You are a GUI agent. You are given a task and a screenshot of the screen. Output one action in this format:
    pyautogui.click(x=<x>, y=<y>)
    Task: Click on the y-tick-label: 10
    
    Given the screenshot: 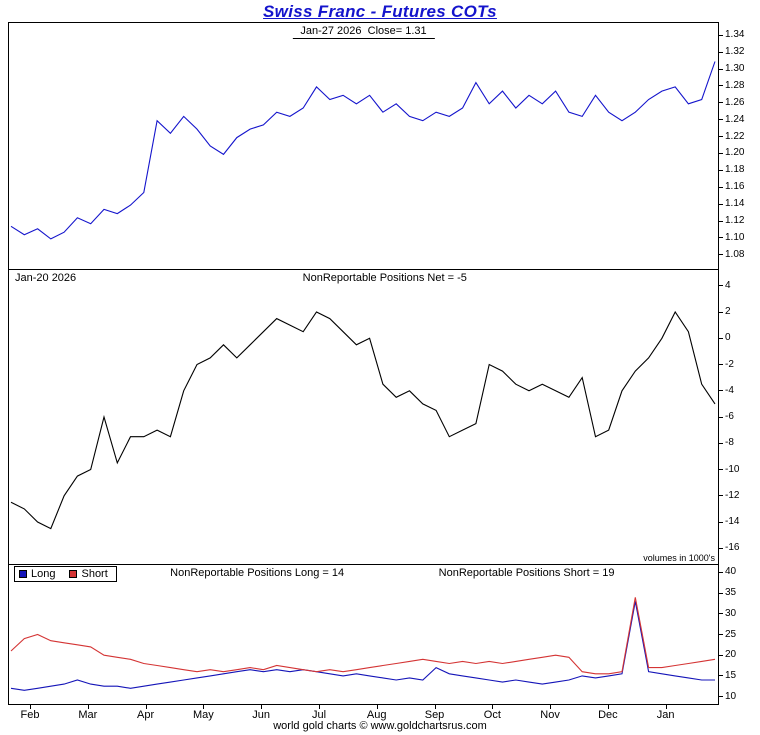 What is the action you would take?
    pyautogui.click(x=731, y=696)
    